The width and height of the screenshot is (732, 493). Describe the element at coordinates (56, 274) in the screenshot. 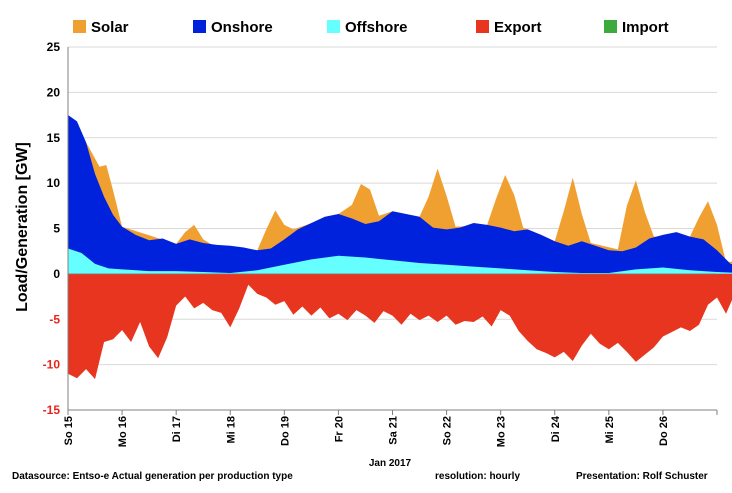

I see `y-tick-label: 0` at that location.